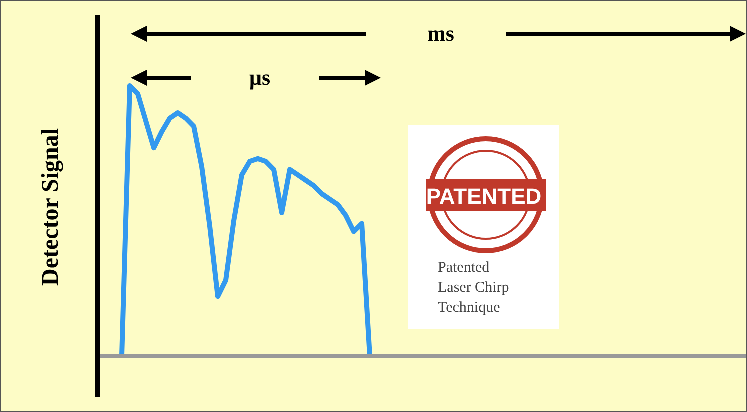 Image resolution: width=747 pixels, height=412 pixels. What do you see at coordinates (441, 34) in the screenshot?
I see `text: ms` at bounding box center [441, 34].